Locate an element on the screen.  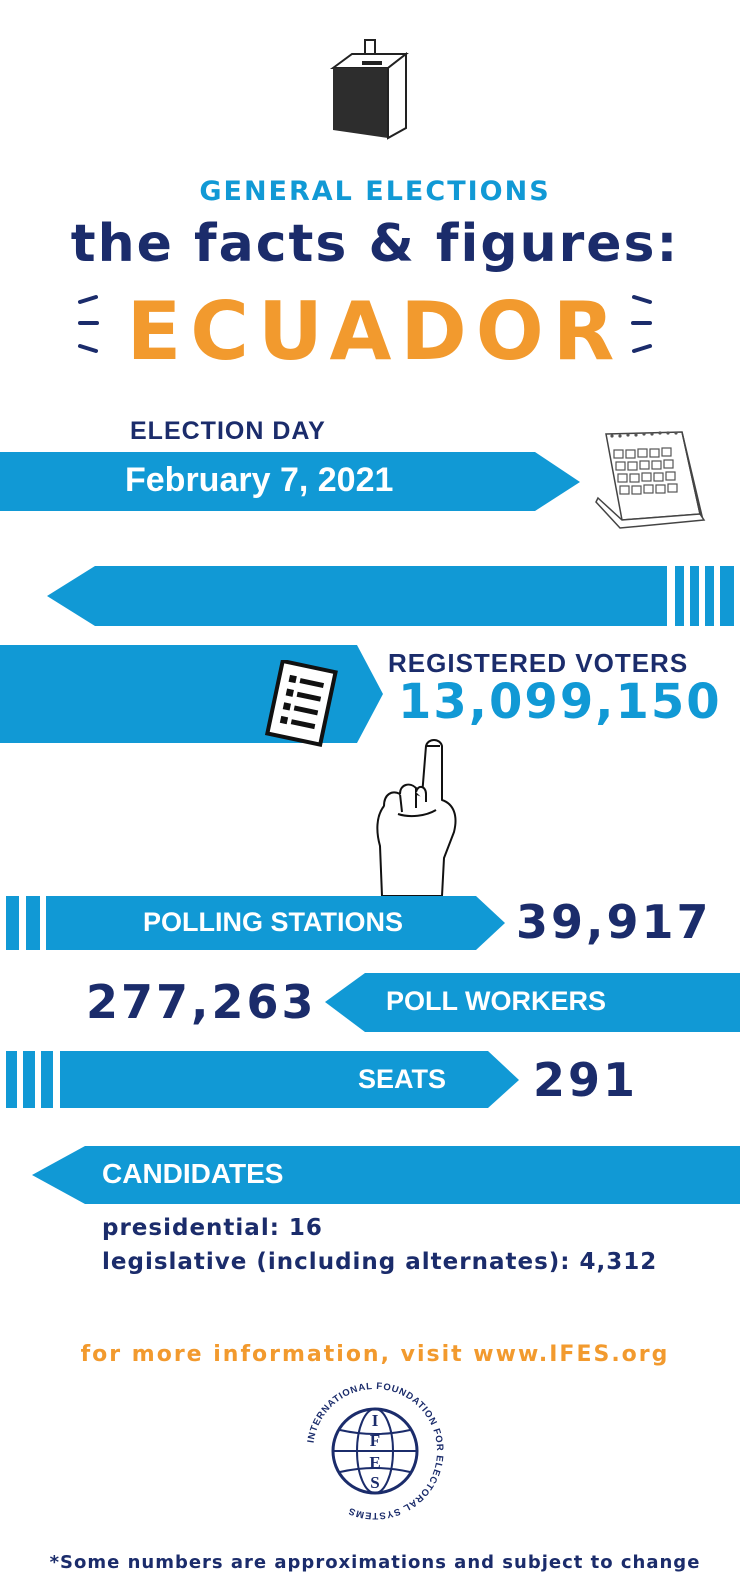
pointing-hand-icon is located at coordinates (416, 817).